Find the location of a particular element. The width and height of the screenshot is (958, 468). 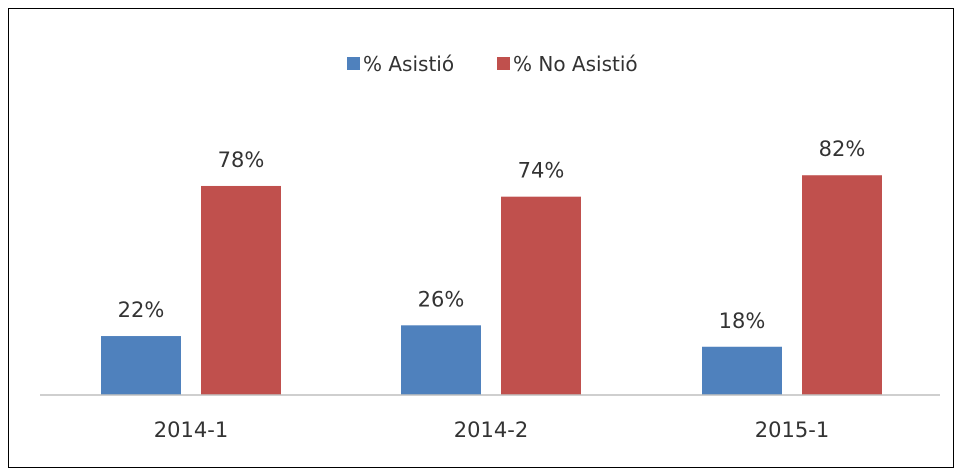

x-tick-labels: 2014-1 2014-2 2015-1 is located at coordinates (491, 430).